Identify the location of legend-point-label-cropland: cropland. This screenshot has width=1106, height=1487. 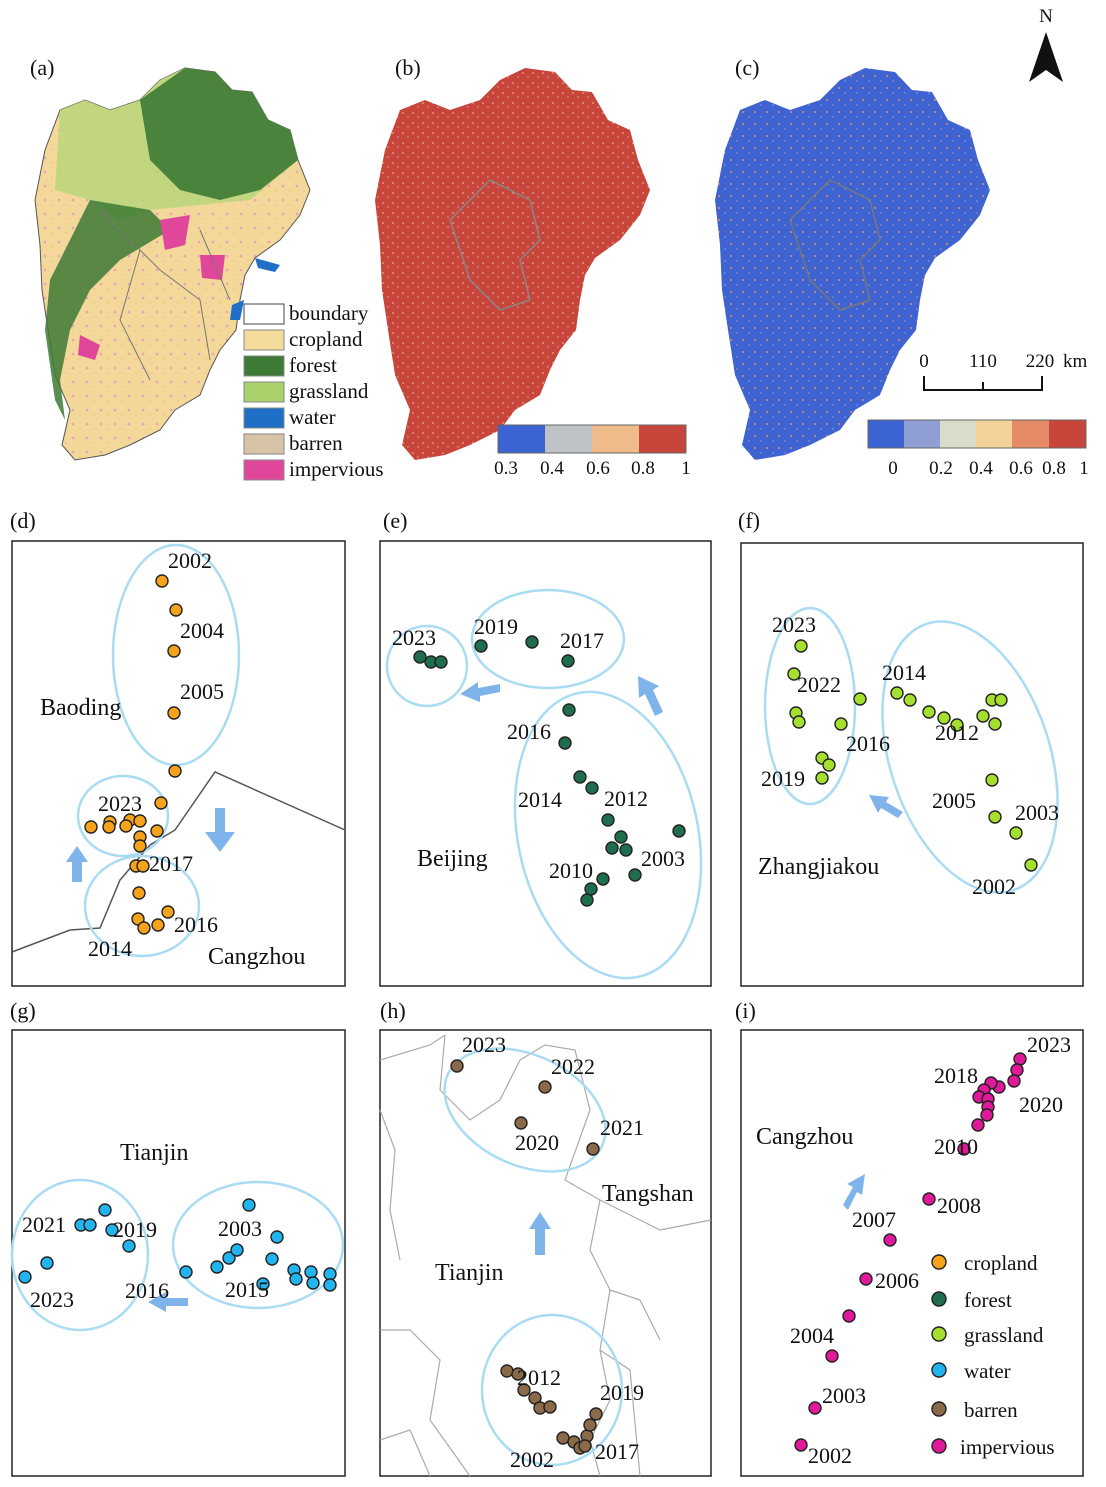
(1001, 1263).